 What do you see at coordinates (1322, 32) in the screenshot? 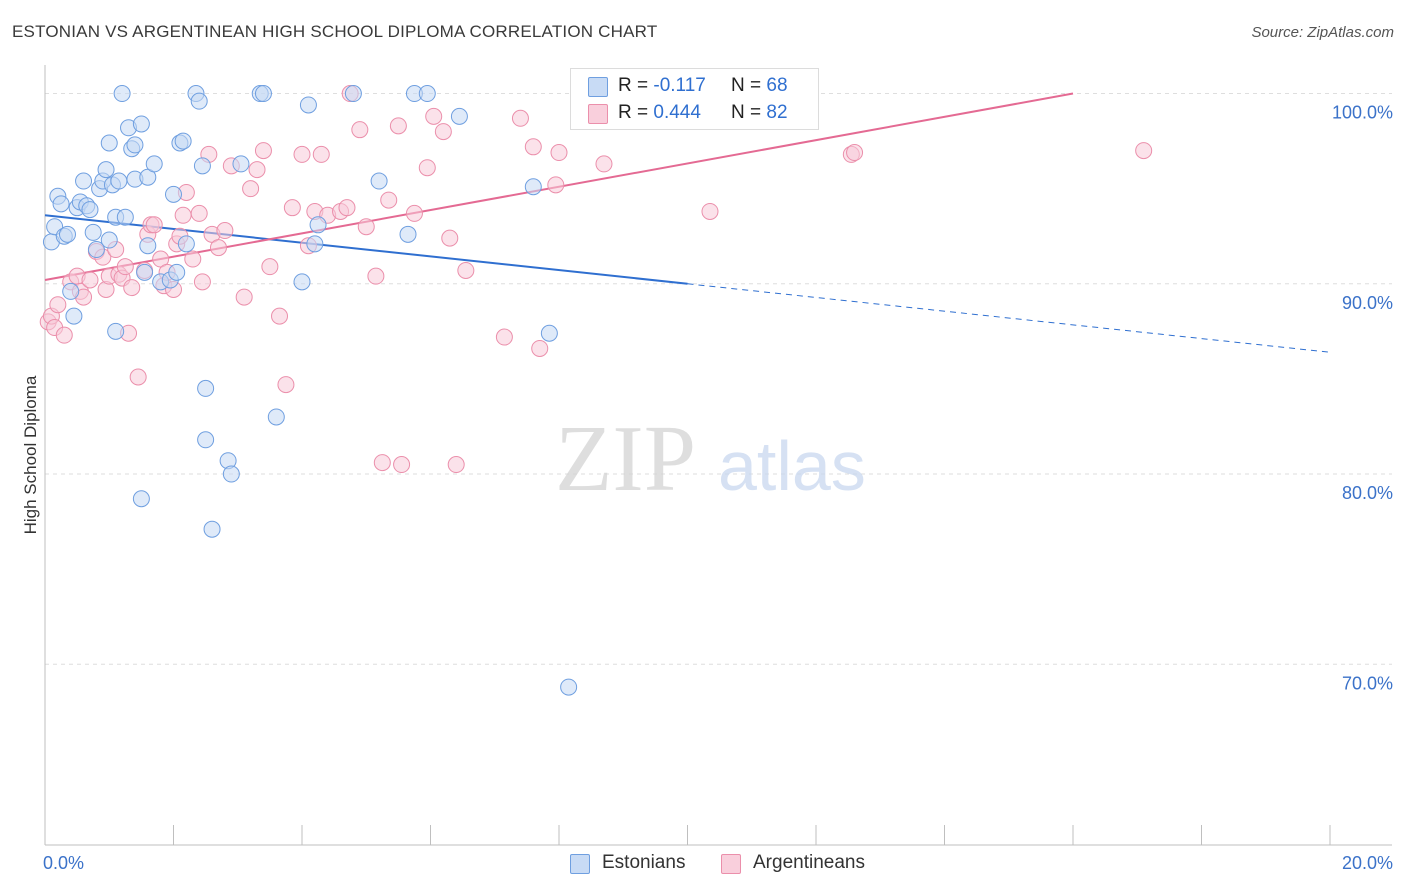
I see `chart-source: Source: ZipAtlas.com` at bounding box center [1322, 32].